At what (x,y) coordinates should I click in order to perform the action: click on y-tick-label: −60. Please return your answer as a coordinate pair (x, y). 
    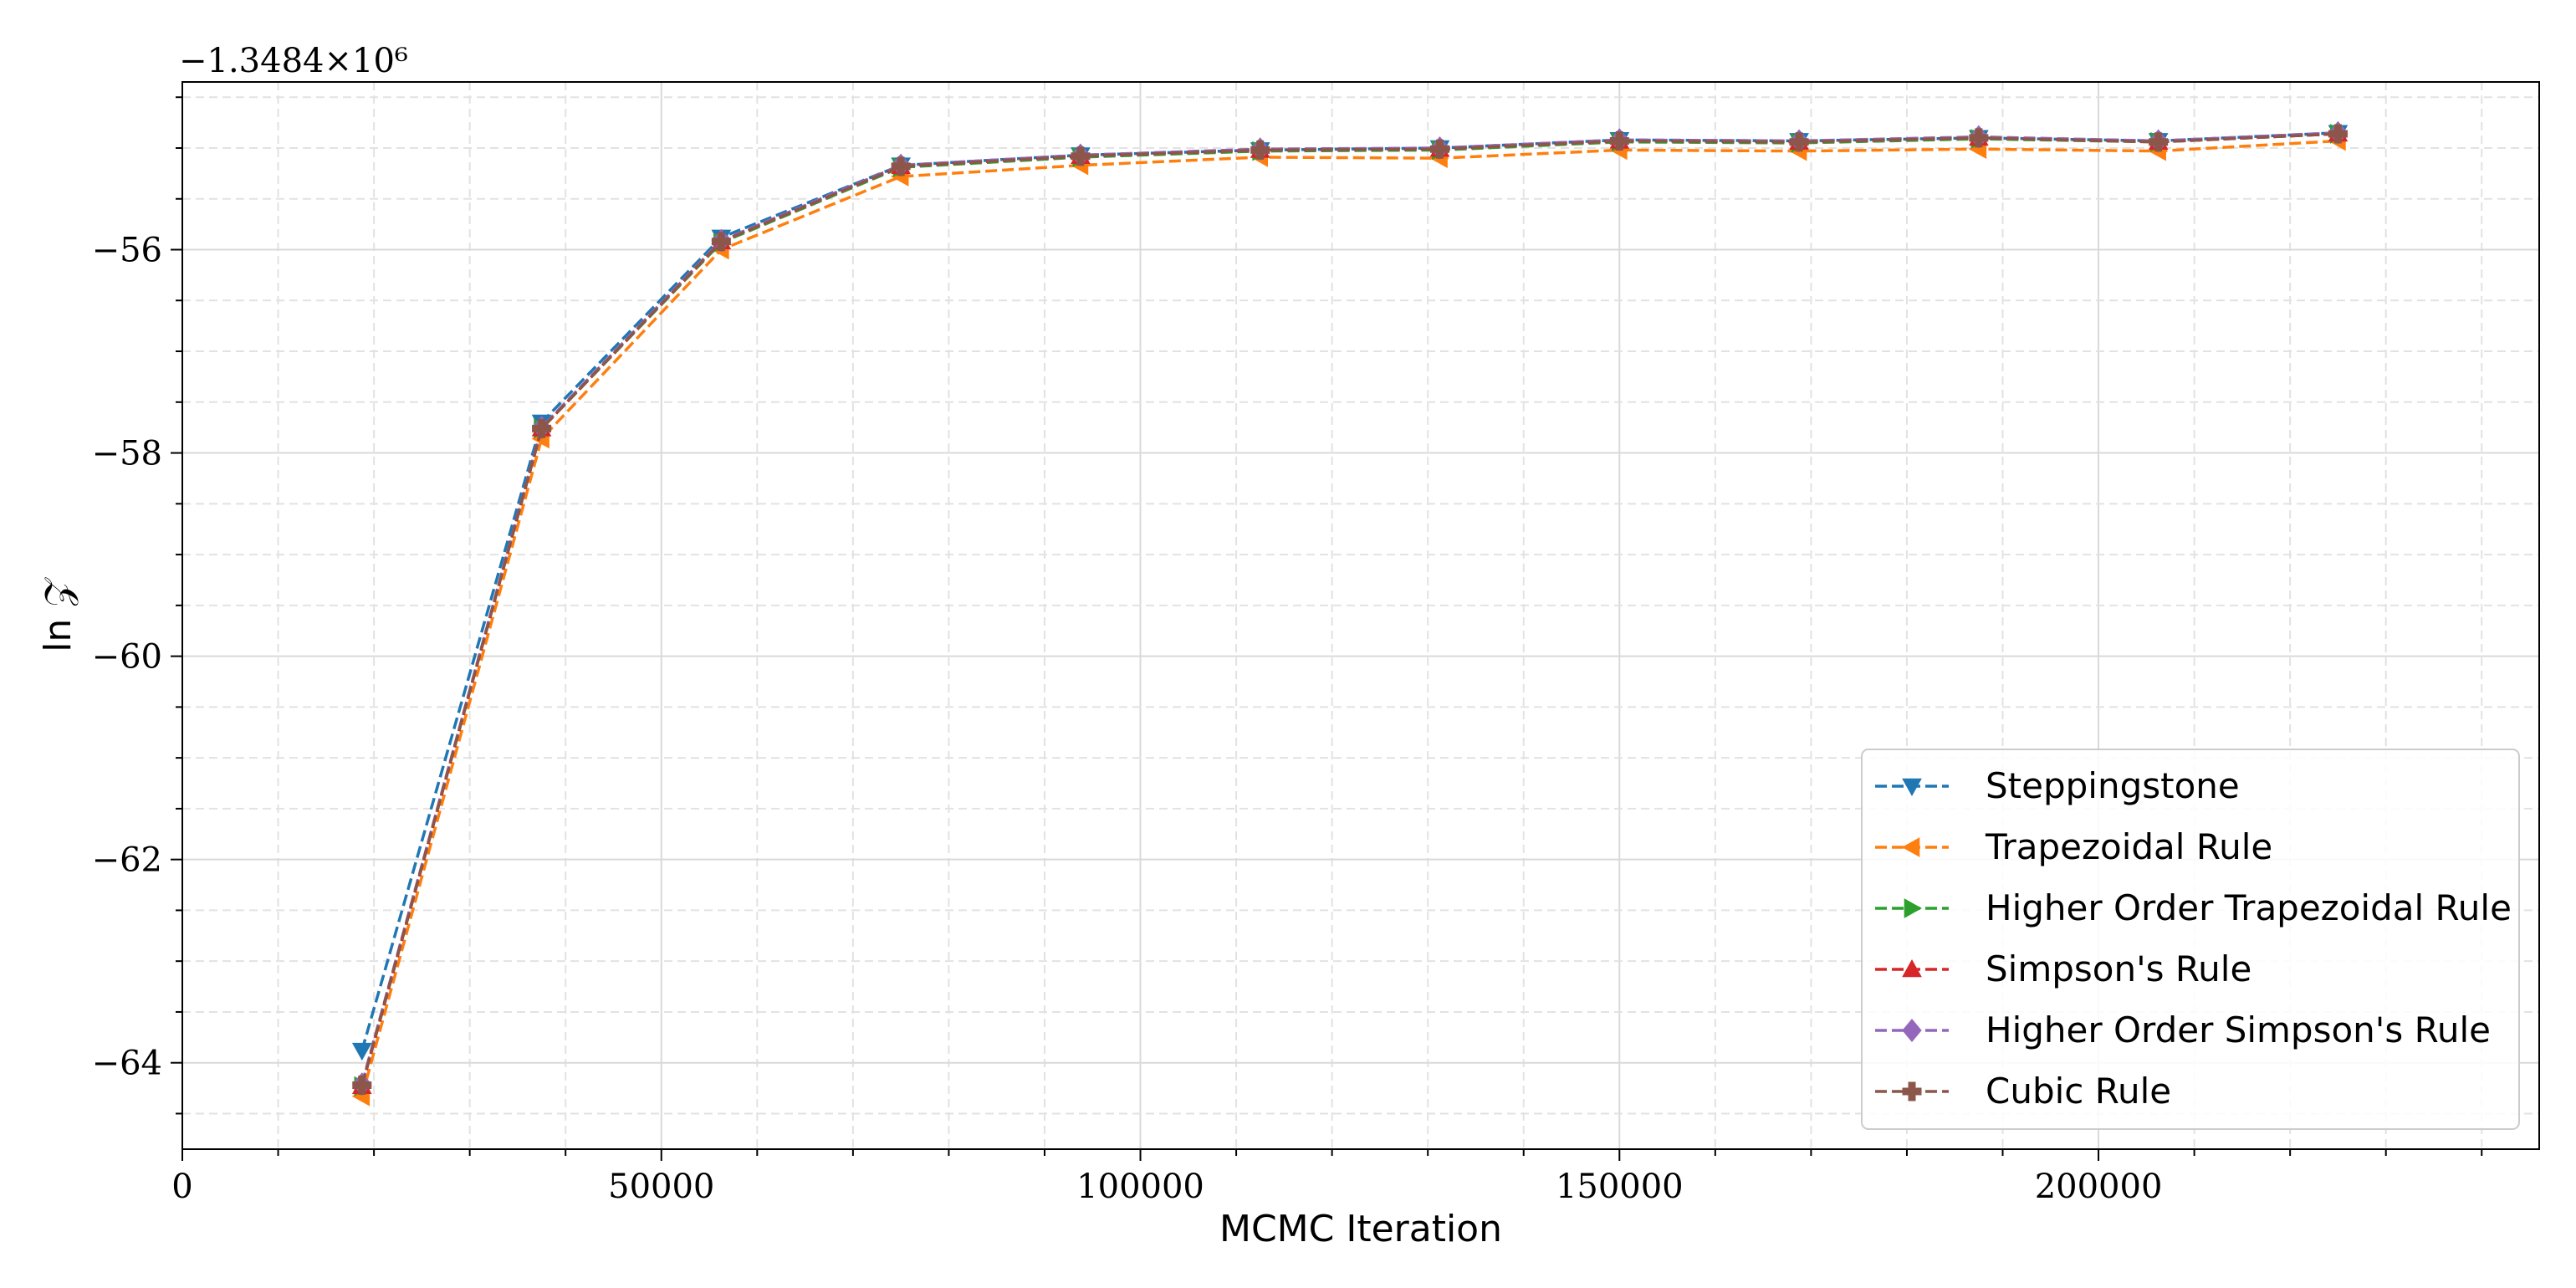
    Looking at the image, I should click on (127, 657).